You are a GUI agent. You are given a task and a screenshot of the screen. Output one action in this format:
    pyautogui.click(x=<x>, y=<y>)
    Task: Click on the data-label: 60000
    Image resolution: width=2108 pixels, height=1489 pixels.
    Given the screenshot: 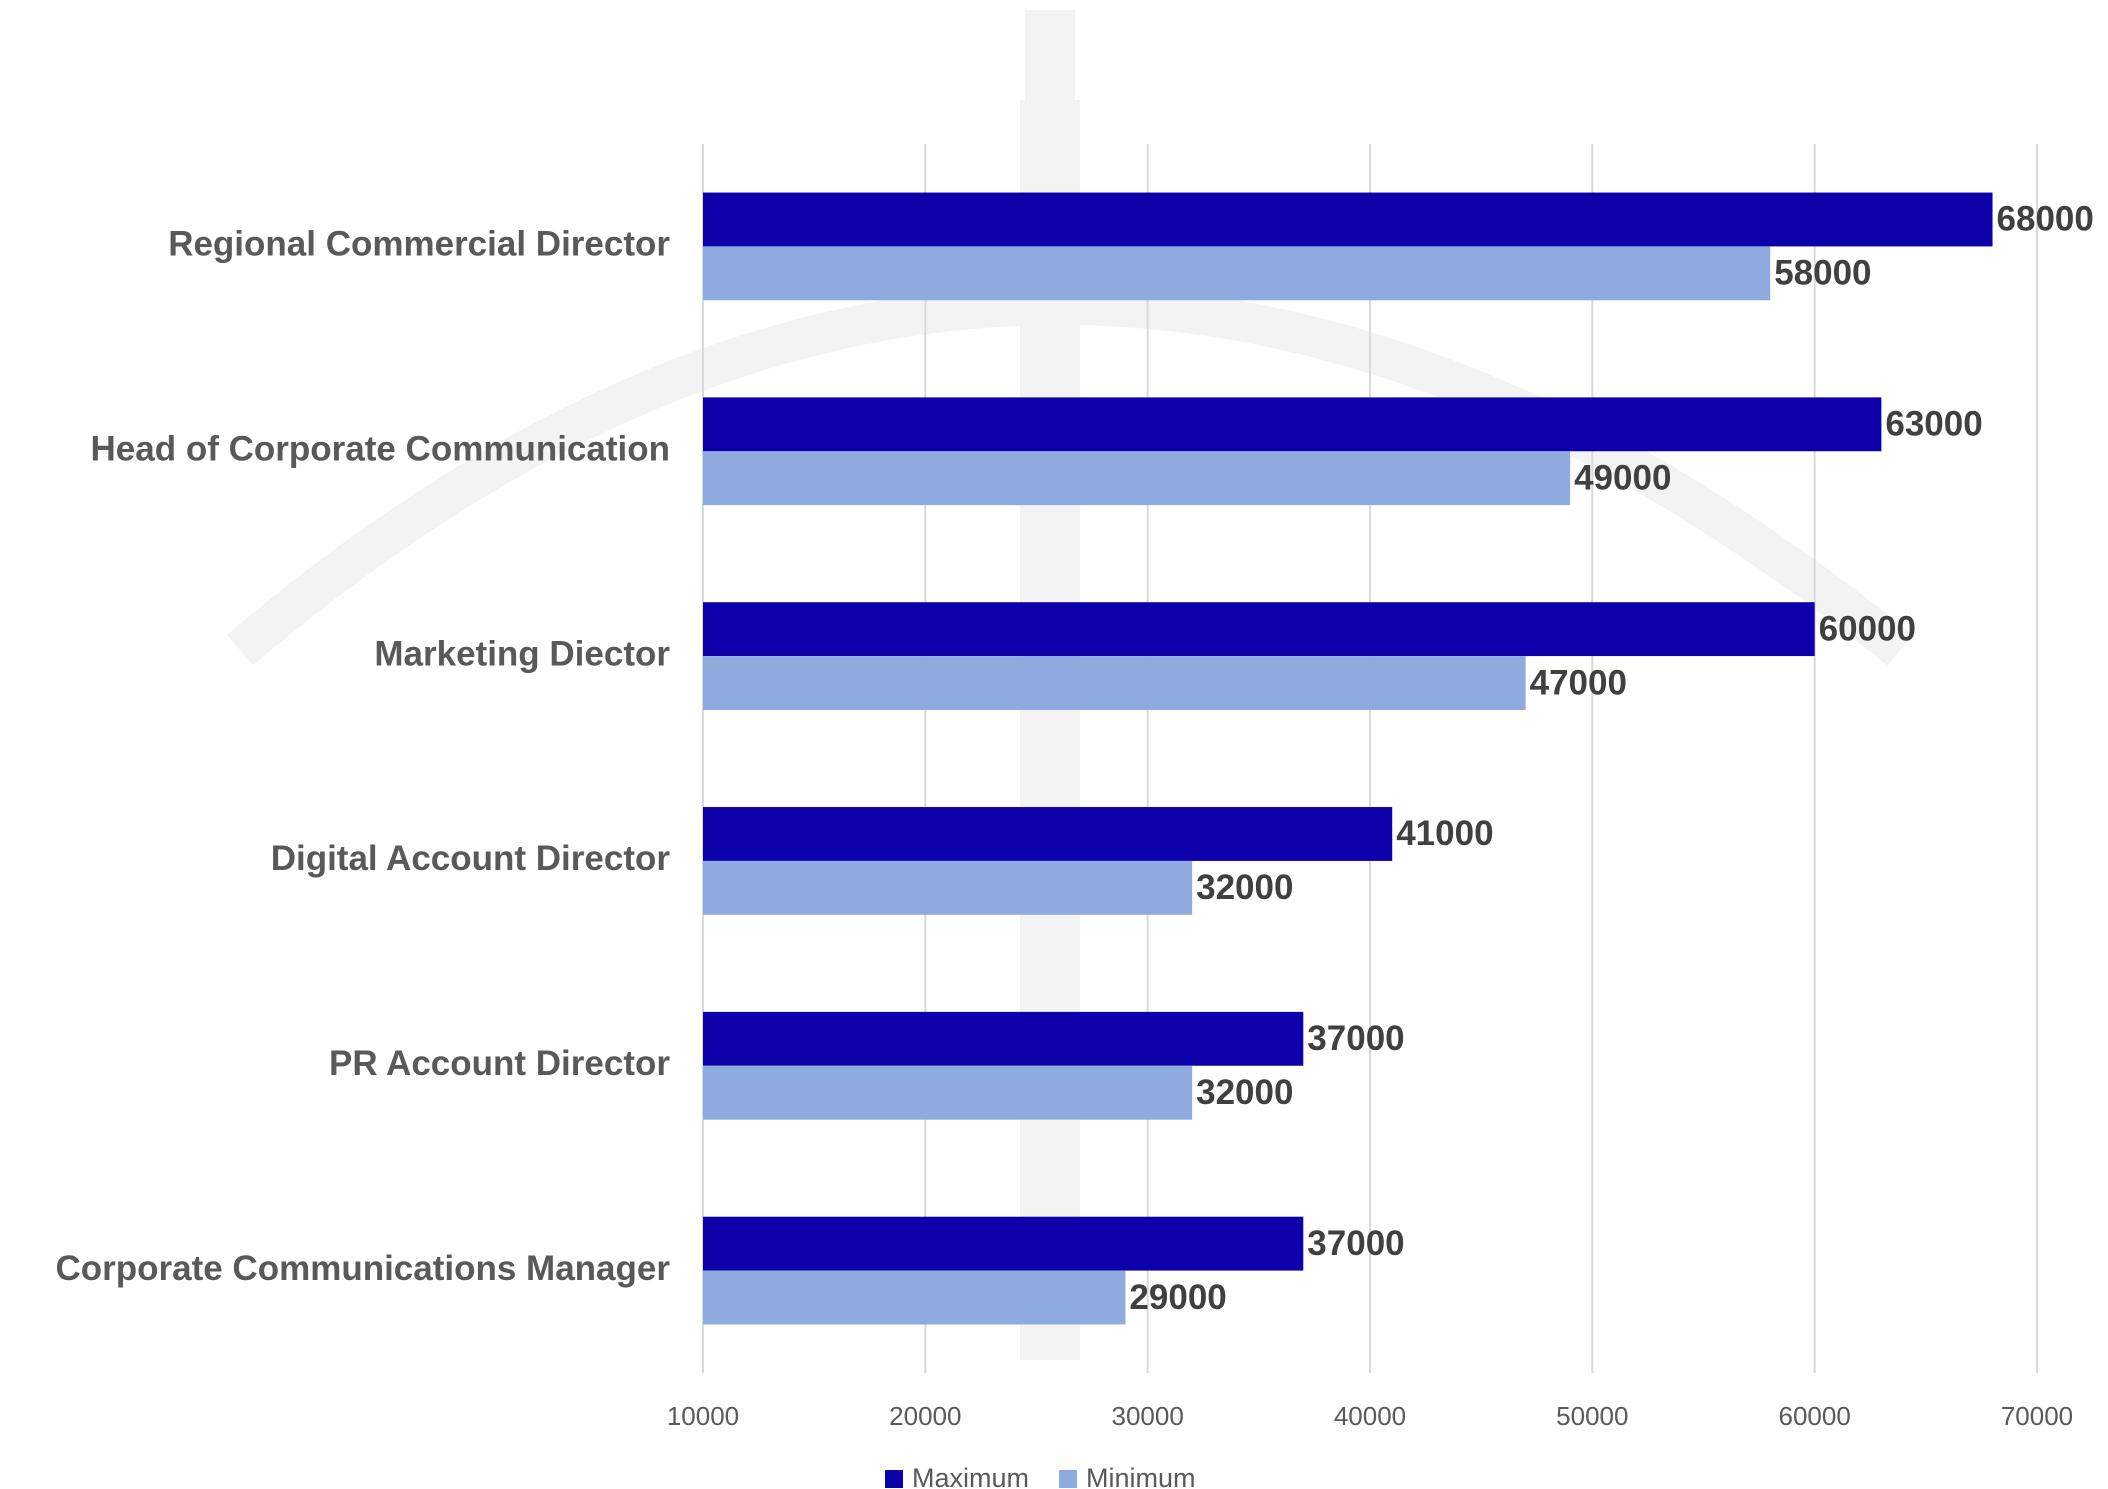 What is the action you would take?
    pyautogui.click(x=1867, y=628)
    